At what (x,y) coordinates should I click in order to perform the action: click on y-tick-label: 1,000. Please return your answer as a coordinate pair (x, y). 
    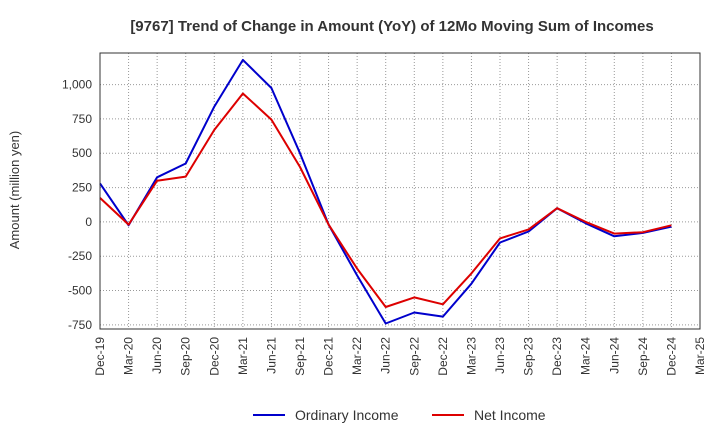
    Looking at the image, I should click on (77, 85).